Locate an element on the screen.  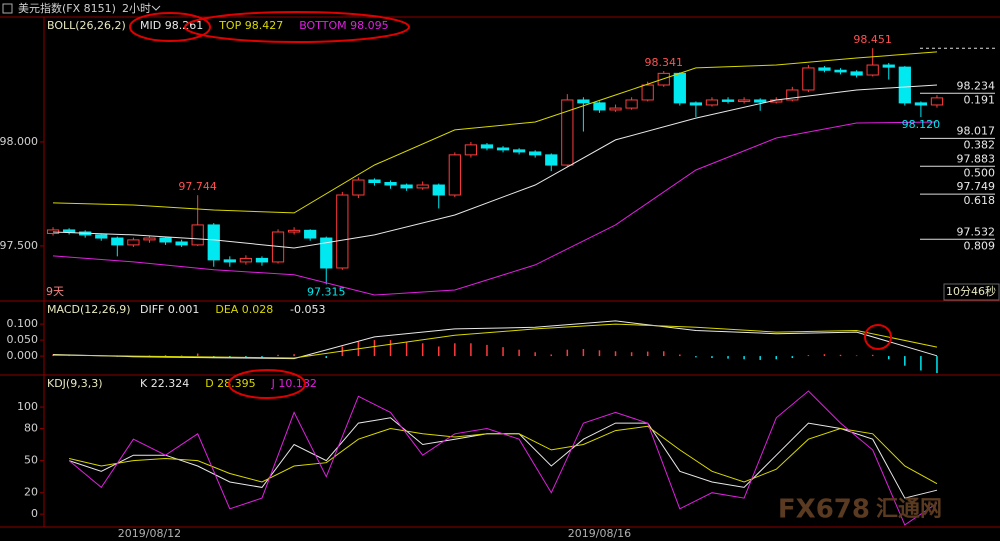
y-tick-label: 0 is located at coordinates (34, 513).